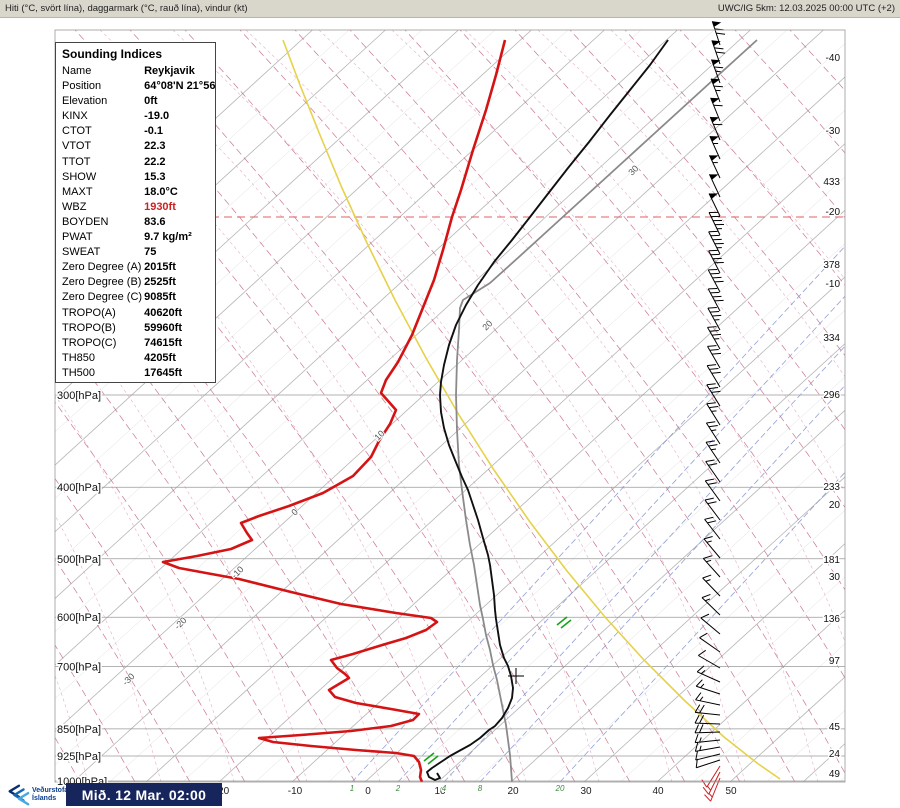 Image resolution: width=900 pixels, height=808 pixels. What do you see at coordinates (480, 788) in the screenshot?
I see `svg-text: 8` at bounding box center [480, 788].